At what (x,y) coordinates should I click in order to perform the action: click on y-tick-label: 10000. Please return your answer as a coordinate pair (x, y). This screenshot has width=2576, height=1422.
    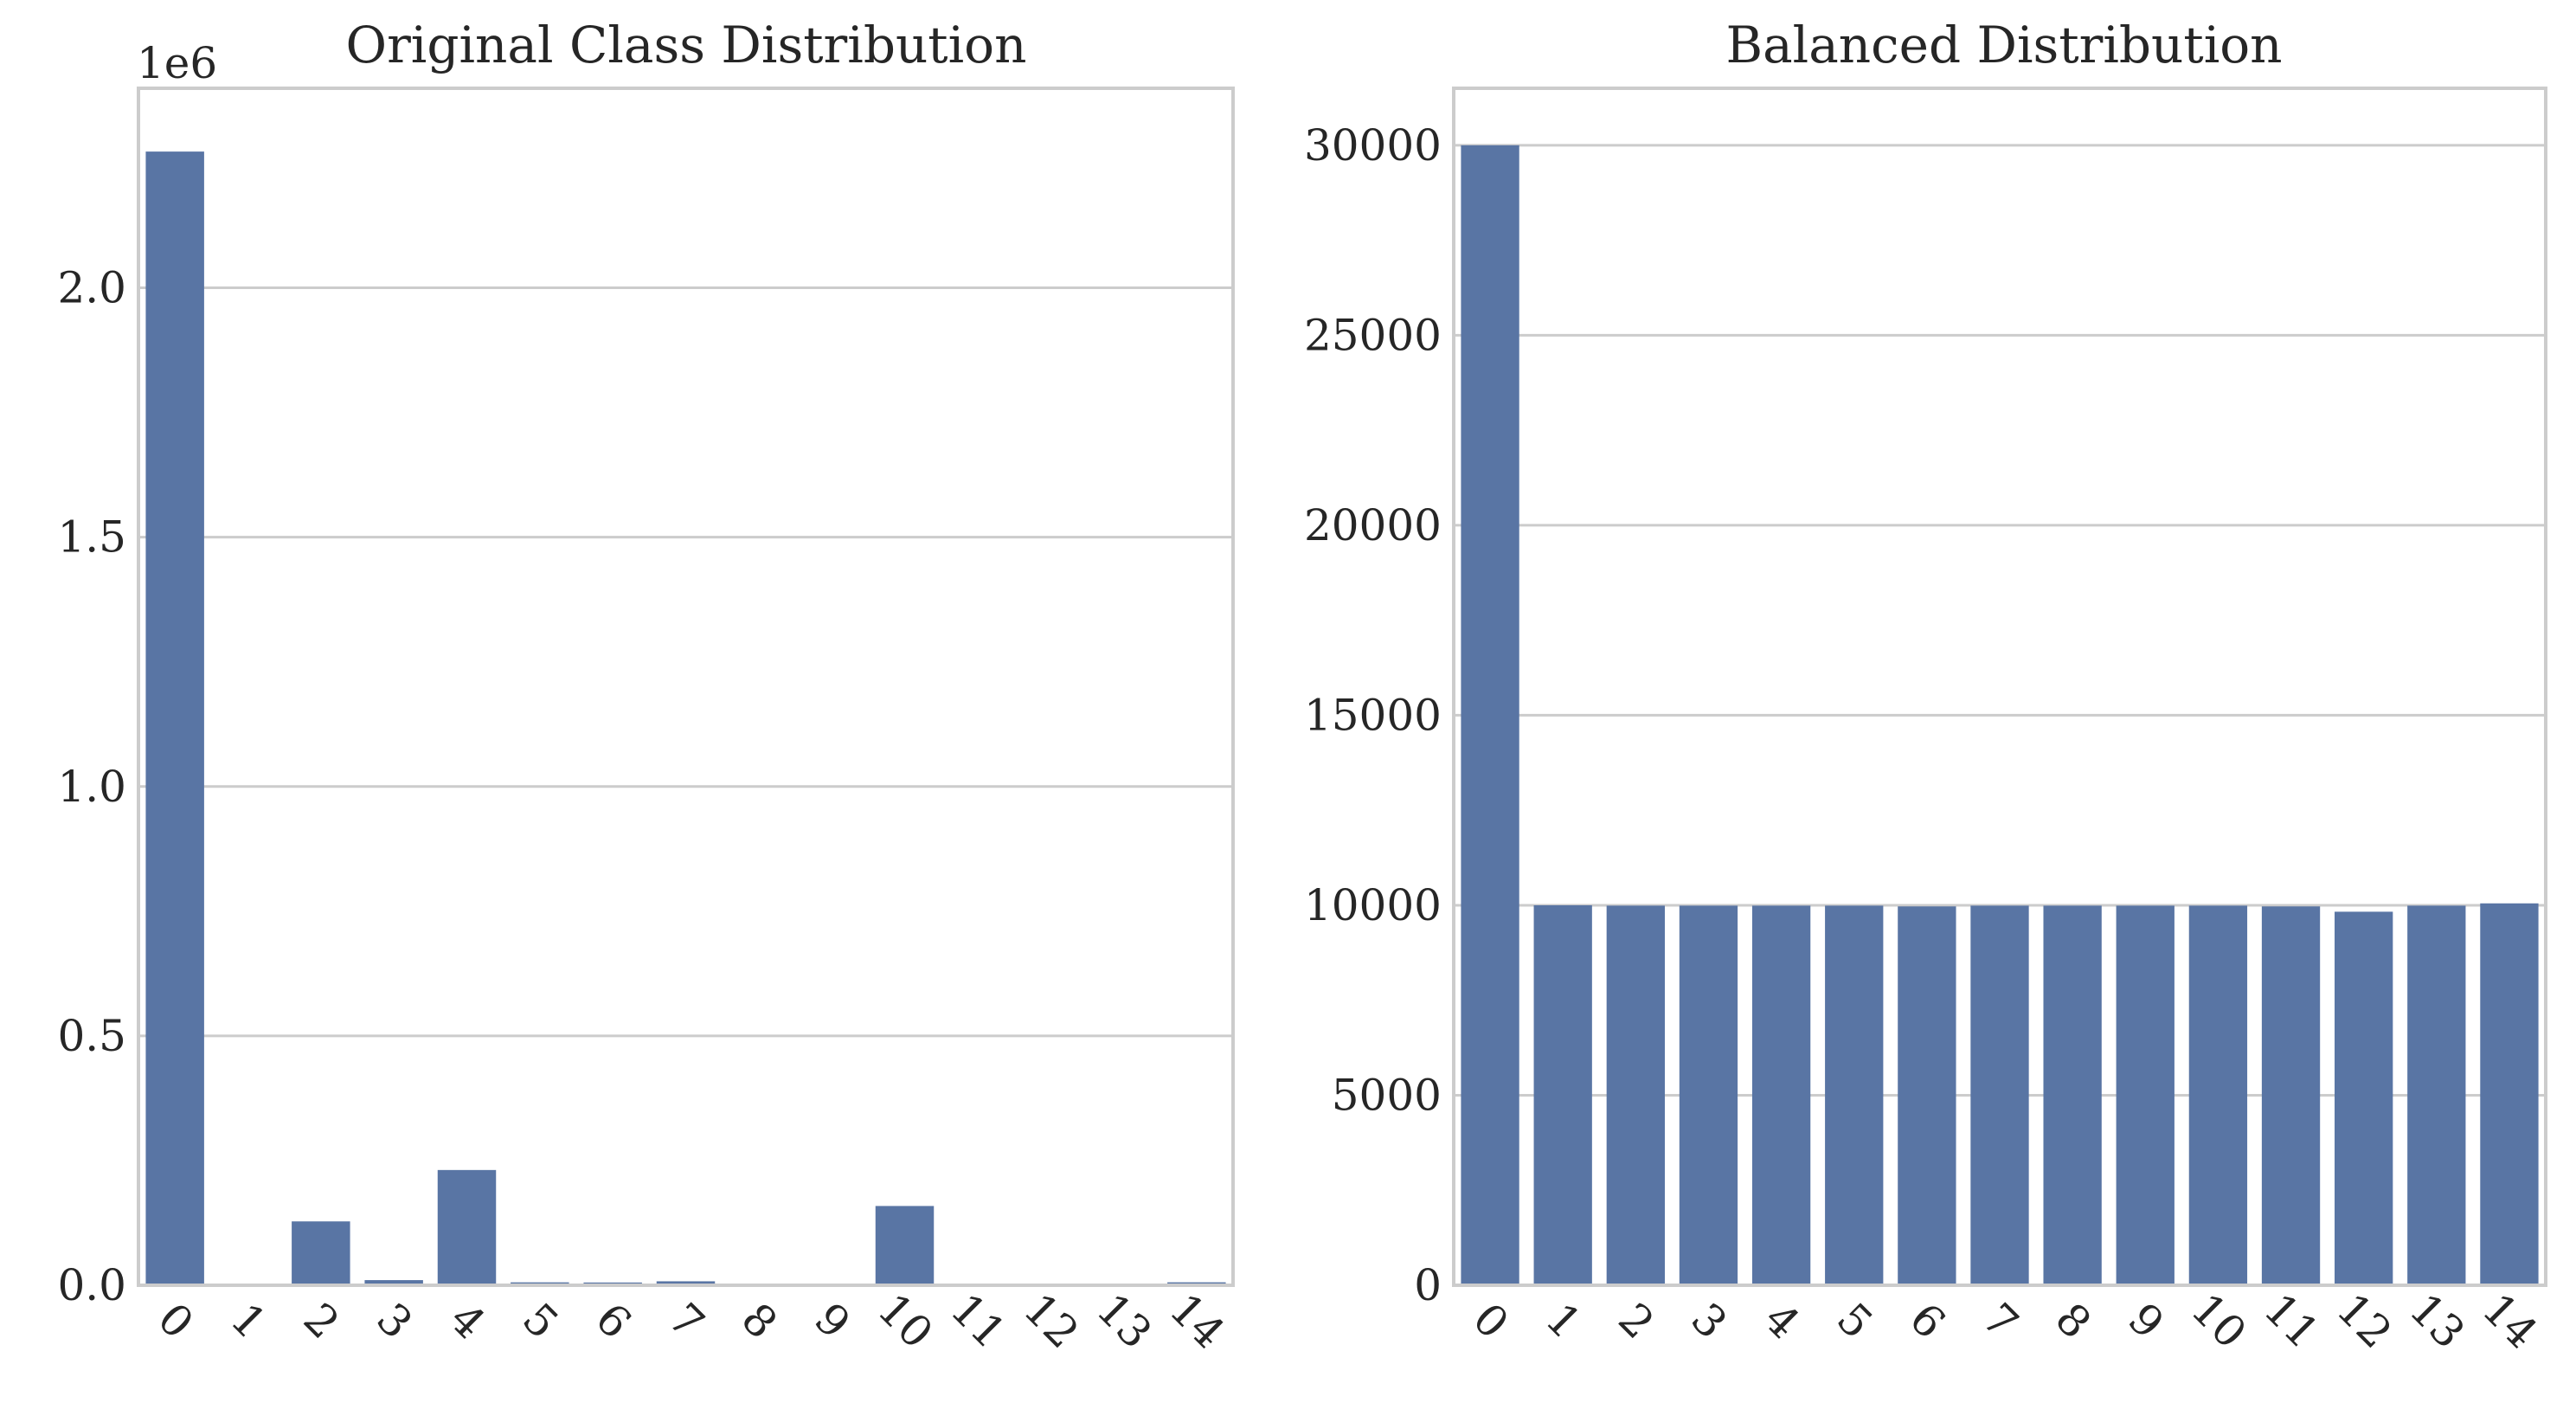
    Looking at the image, I should click on (1373, 905).